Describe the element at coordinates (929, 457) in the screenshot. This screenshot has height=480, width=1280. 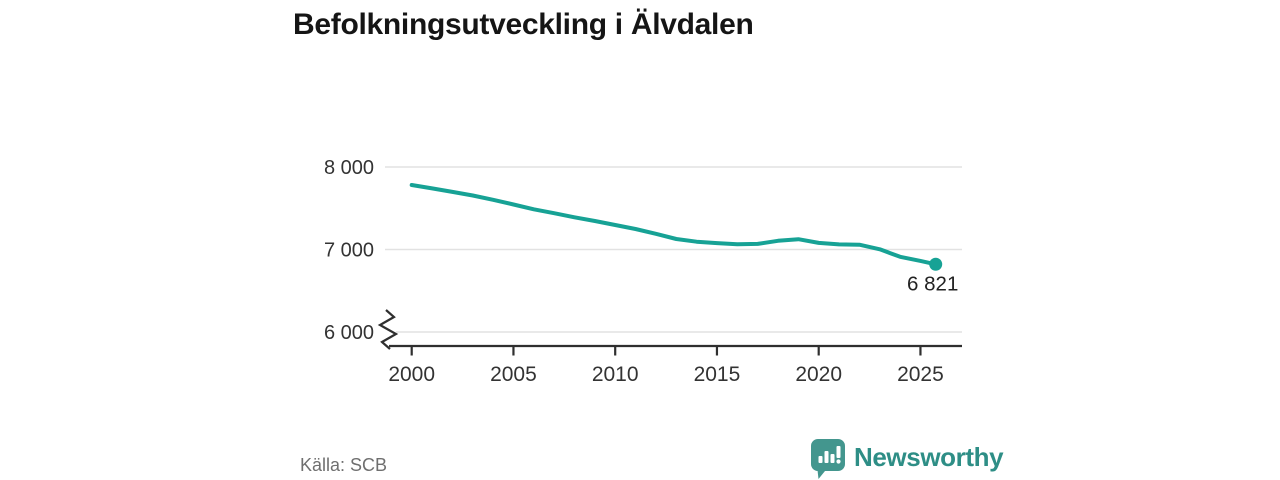
I see `newsworthy-wordmark: Newsworthy` at that location.